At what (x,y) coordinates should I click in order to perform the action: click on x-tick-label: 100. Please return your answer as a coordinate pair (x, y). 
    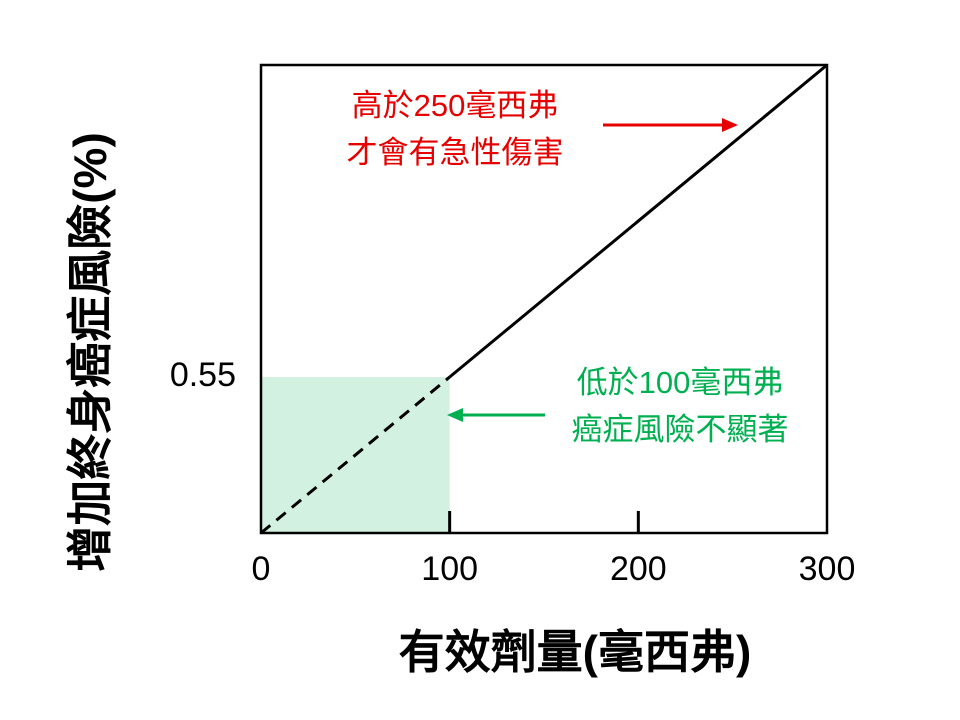
    Looking at the image, I should click on (449, 569).